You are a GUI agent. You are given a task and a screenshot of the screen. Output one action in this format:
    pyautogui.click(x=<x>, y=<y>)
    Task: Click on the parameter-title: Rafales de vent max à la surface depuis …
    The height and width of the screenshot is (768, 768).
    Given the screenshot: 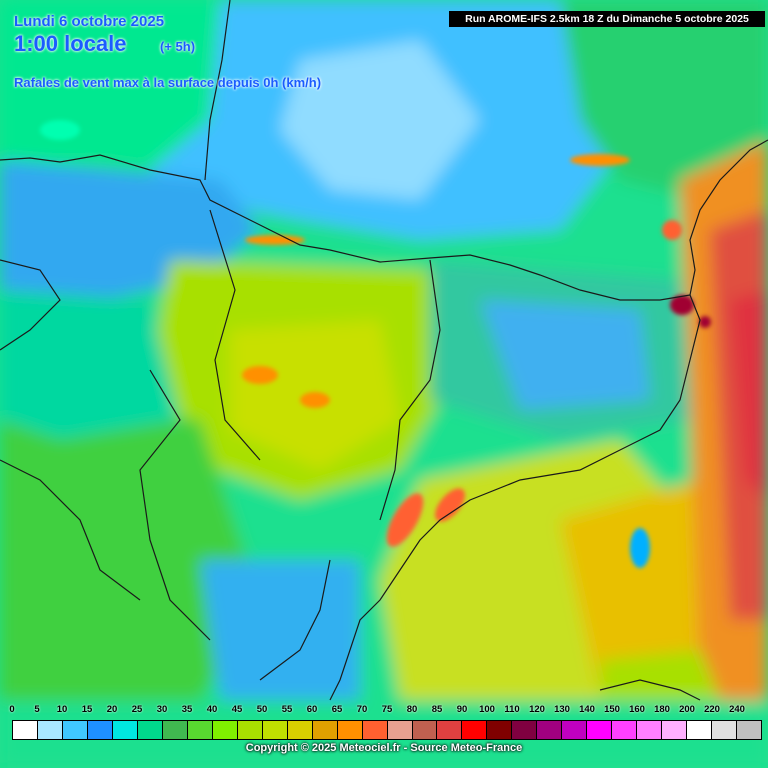 What is the action you would take?
    pyautogui.click(x=168, y=82)
    